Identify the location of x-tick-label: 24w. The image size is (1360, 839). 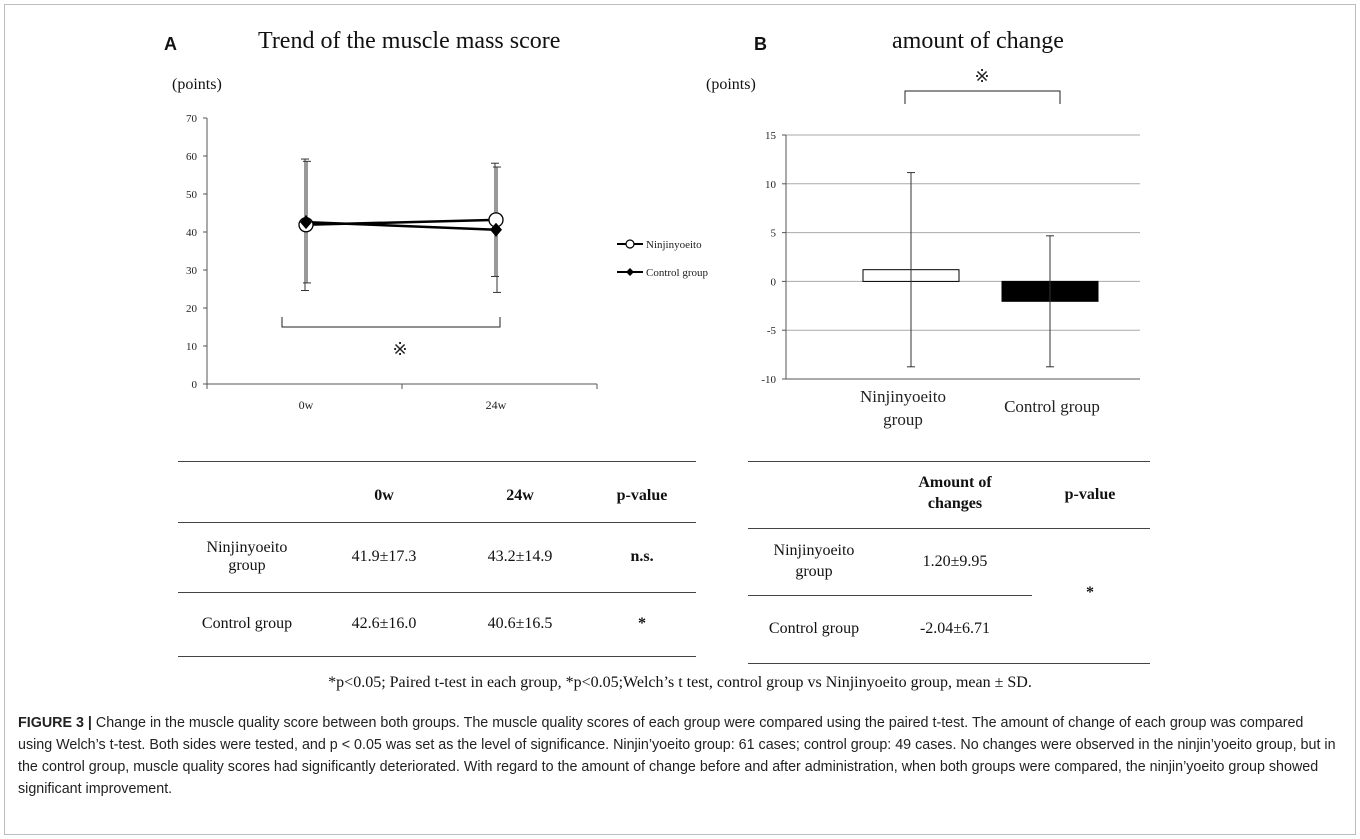
(496, 405).